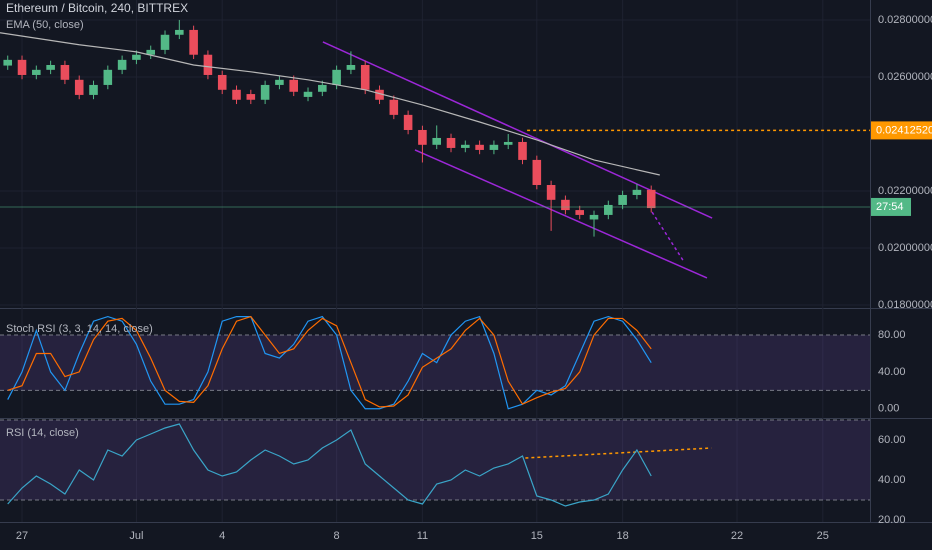 This screenshot has width=932, height=550. I want to click on date-label: 27, so click(22, 536).